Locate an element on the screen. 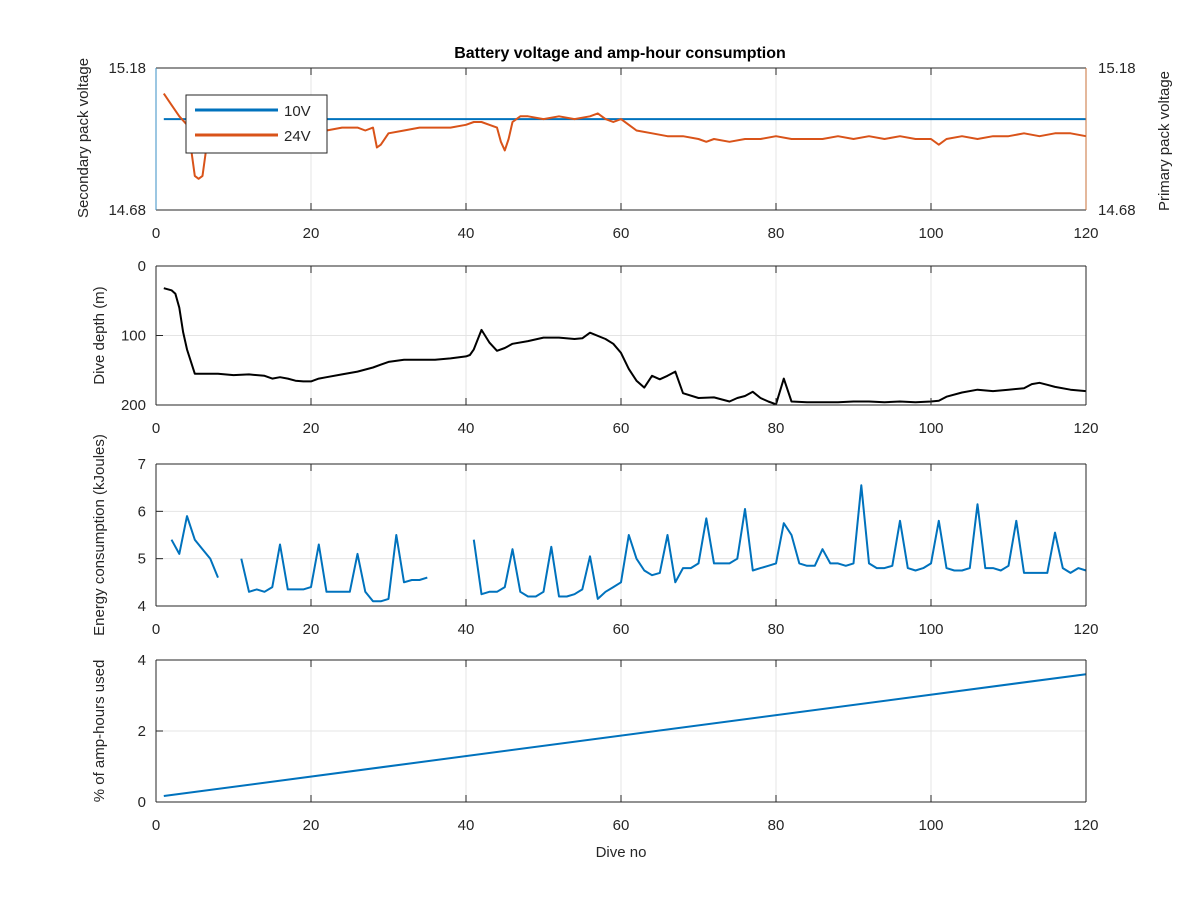 Image resolution: width=1200 pixels, height=905 pixels. legend-label-24v: 24V is located at coordinates (297, 136).